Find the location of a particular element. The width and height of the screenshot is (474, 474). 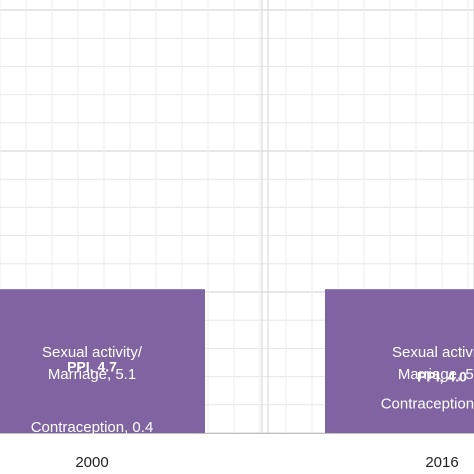

segment-label: PPI, 4.0 is located at coordinates (442, 377).